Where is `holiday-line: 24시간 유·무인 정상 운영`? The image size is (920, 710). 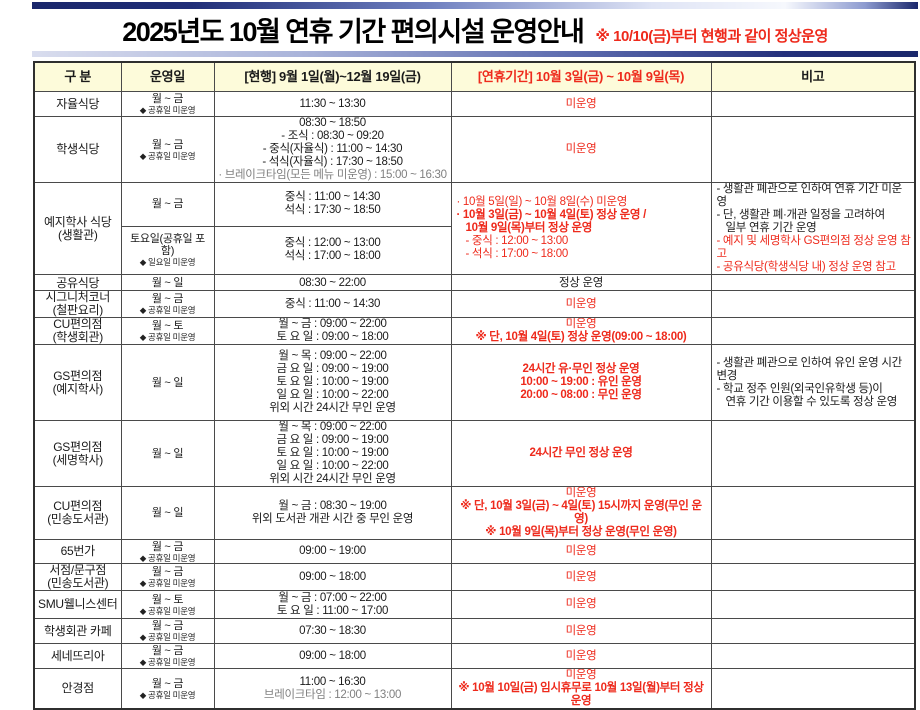 holiday-line: 24시간 유·무인 정상 운영 is located at coordinates (581, 369).